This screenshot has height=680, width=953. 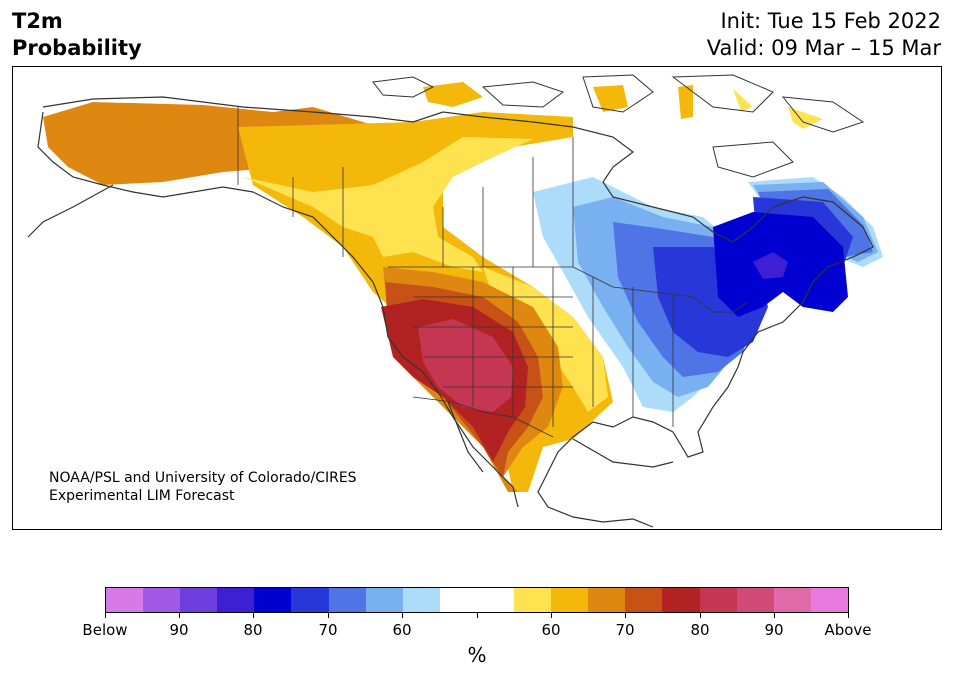 I want to click on init-date: Init: Tue 15 Feb 2022, so click(x=830, y=21).